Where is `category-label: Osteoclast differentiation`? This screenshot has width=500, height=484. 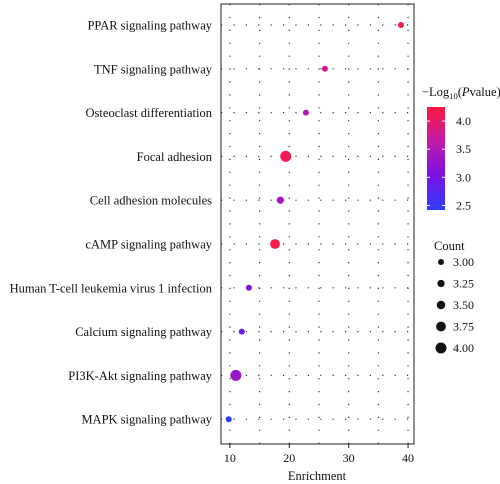 category-label: Osteoclast differentiation is located at coordinates (149, 113).